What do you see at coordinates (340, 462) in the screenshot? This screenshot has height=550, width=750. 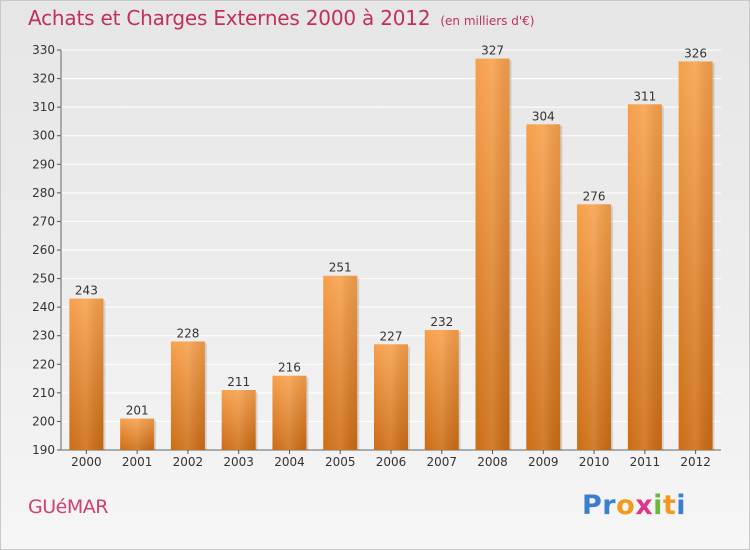 I see `x-tick-label: 2005` at bounding box center [340, 462].